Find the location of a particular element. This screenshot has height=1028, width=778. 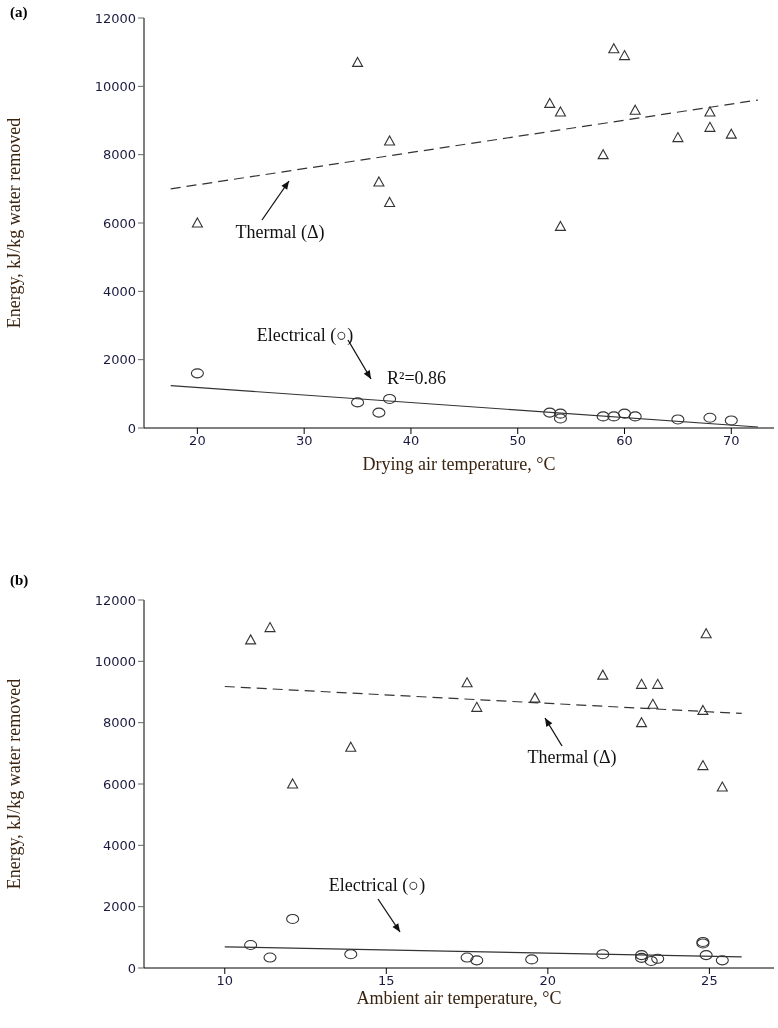

x-tick-label: 40 is located at coordinates (411, 441).